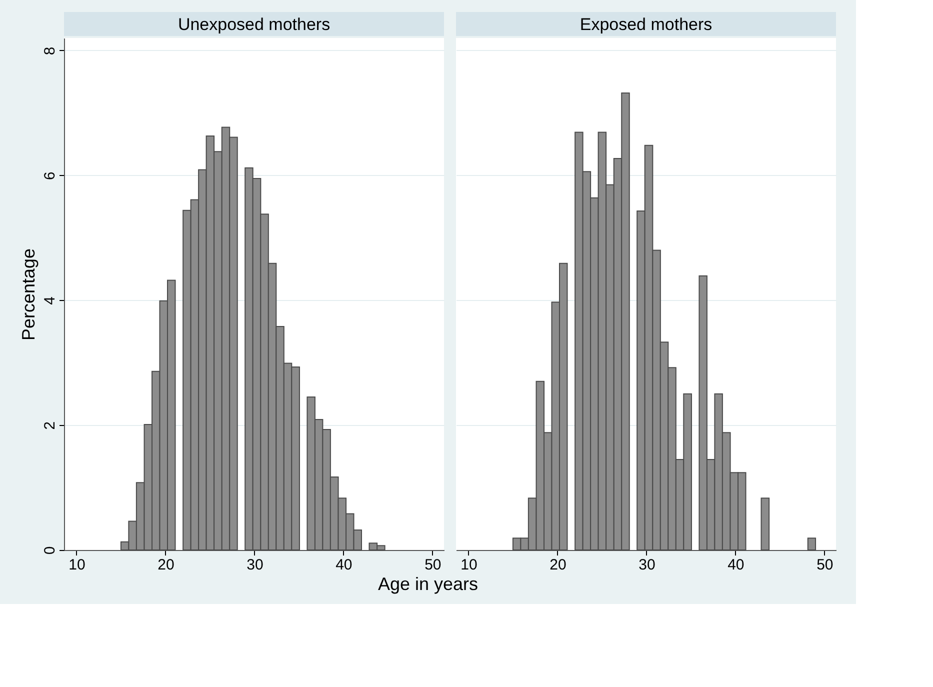  I want to click on y-tick-label: 4, so click(50, 300).